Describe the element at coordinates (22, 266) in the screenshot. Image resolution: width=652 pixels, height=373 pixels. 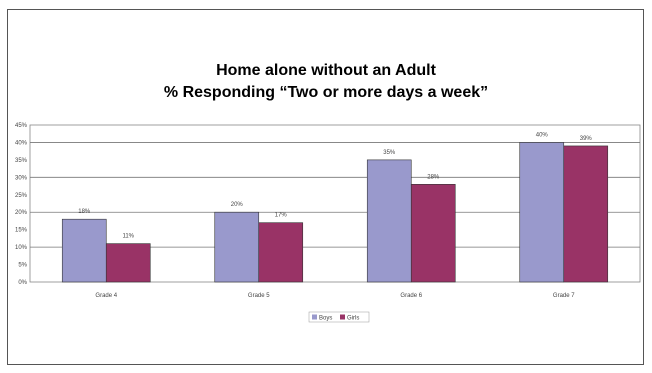
I see `y-tick-label: 5%` at that location.